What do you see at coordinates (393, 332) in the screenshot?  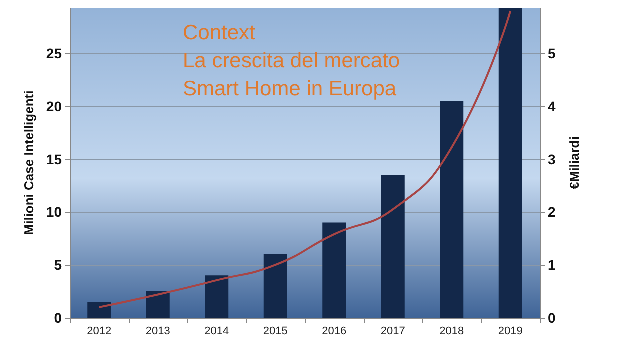 I see `x-tick-label: 2017` at bounding box center [393, 332].